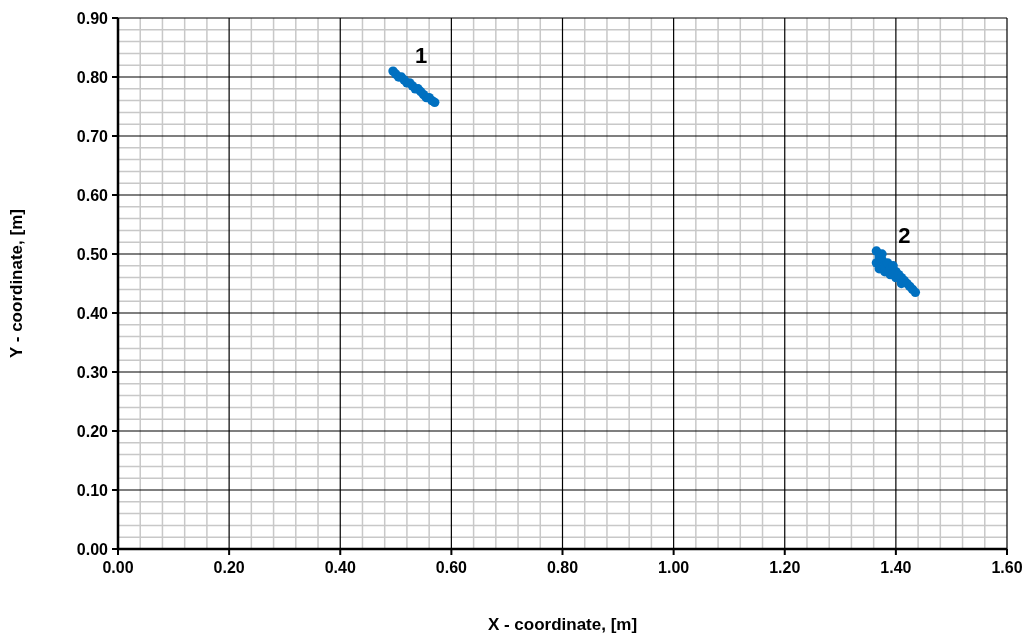 The width and height of the screenshot is (1036, 642). I want to click on annotation: 2, so click(904, 235).